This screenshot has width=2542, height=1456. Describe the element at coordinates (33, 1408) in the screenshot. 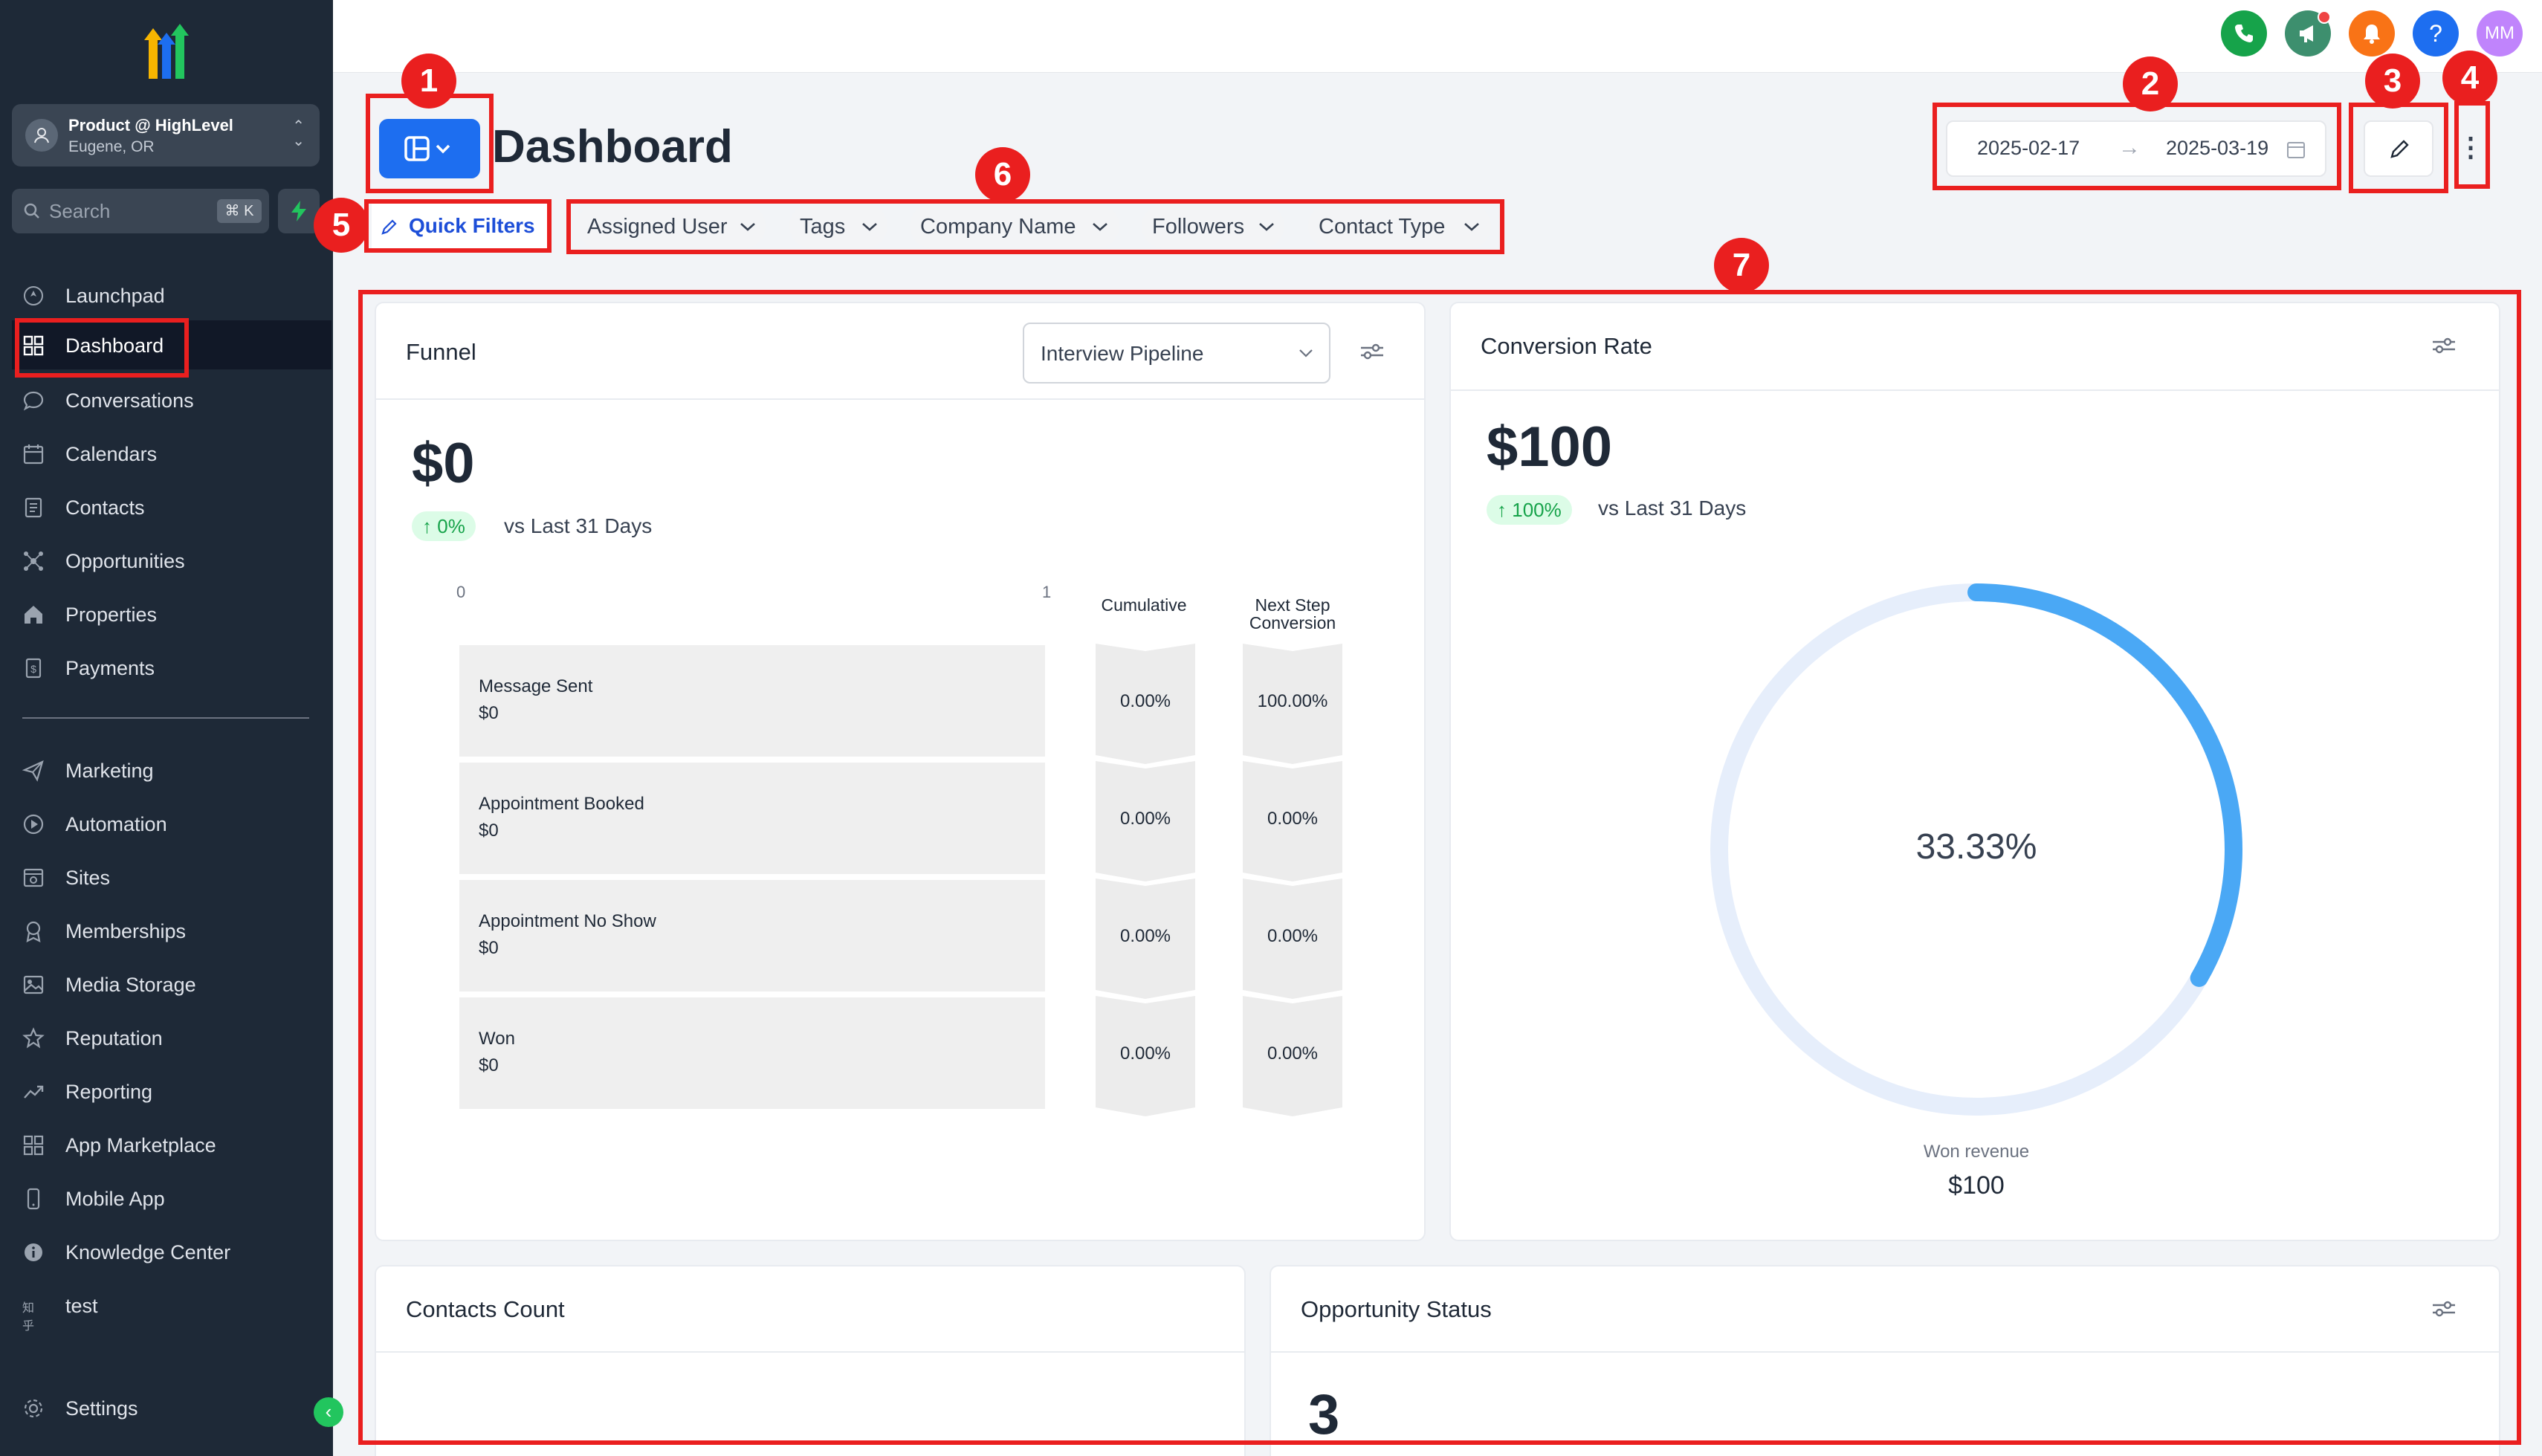

I see `gear-icon` at that location.